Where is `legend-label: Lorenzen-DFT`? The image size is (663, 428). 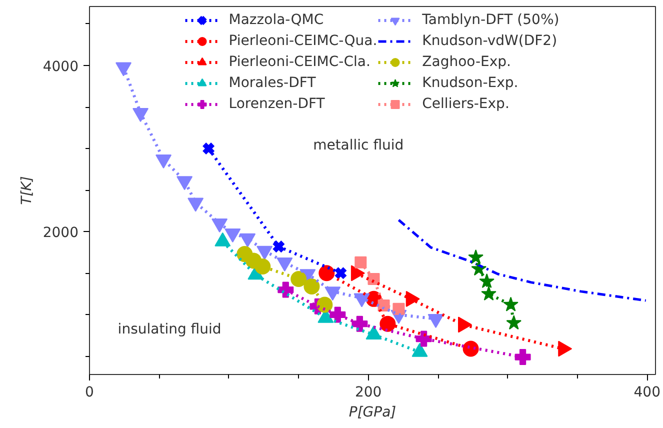
legend-label: Lorenzen-DFT is located at coordinates (276, 104).